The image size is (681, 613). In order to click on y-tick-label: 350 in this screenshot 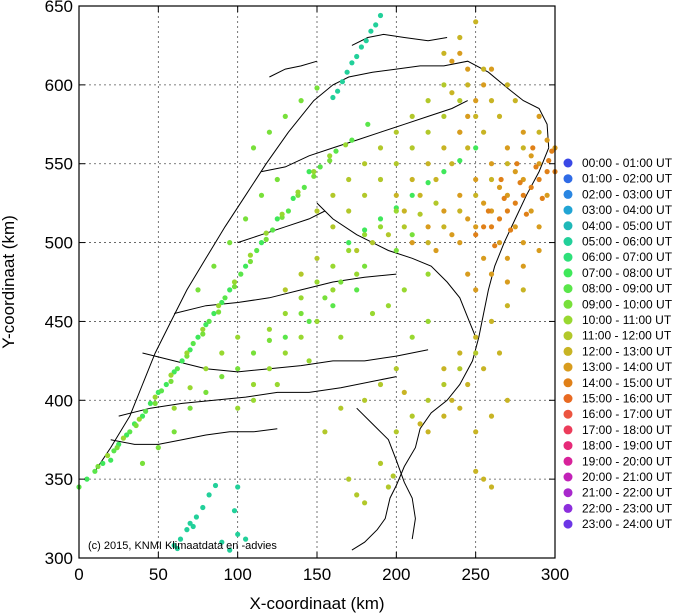, I will do `click(59, 479)`.